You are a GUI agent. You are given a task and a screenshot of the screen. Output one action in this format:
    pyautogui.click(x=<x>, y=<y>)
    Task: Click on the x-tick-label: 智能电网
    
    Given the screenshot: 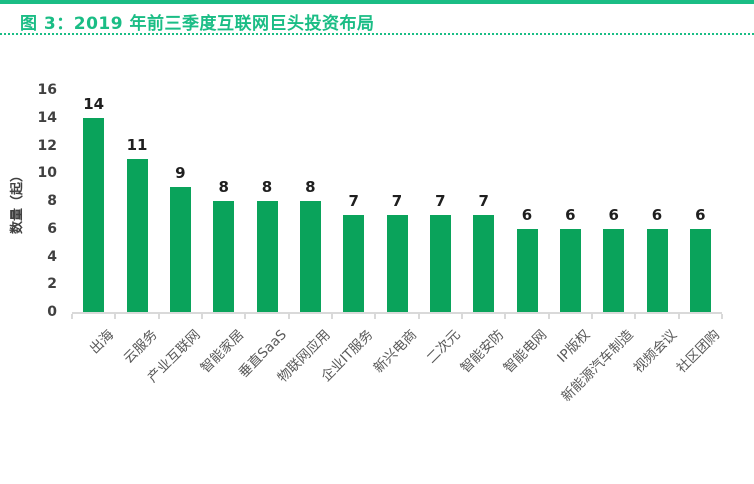 What is the action you would take?
    pyautogui.click(x=525, y=351)
    